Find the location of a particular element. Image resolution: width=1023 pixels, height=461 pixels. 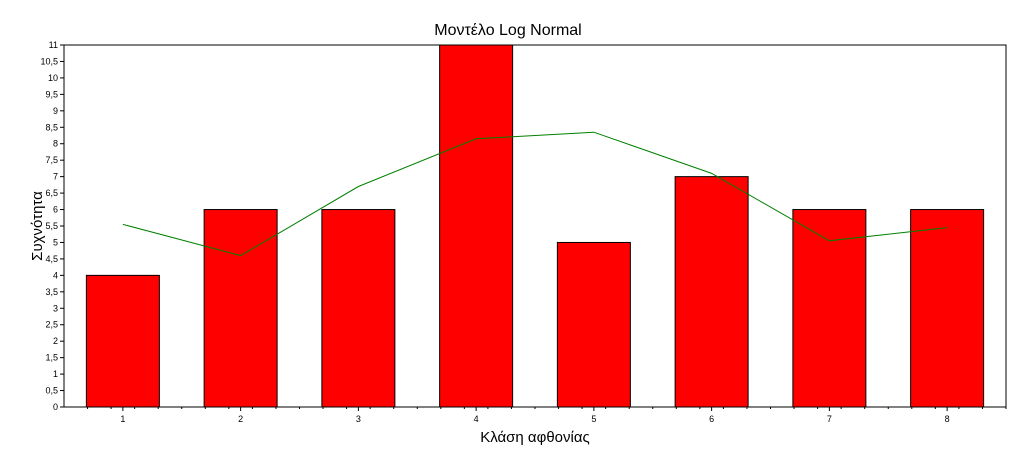

y-tick-label: 10,5 is located at coordinates (49, 61).